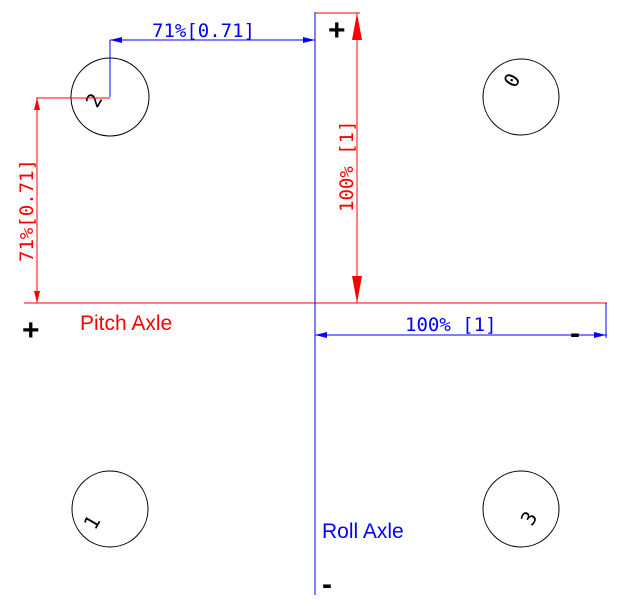 The width and height of the screenshot is (617, 609). What do you see at coordinates (92, 522) in the screenshot?
I see `motor-1-label: 1` at bounding box center [92, 522].